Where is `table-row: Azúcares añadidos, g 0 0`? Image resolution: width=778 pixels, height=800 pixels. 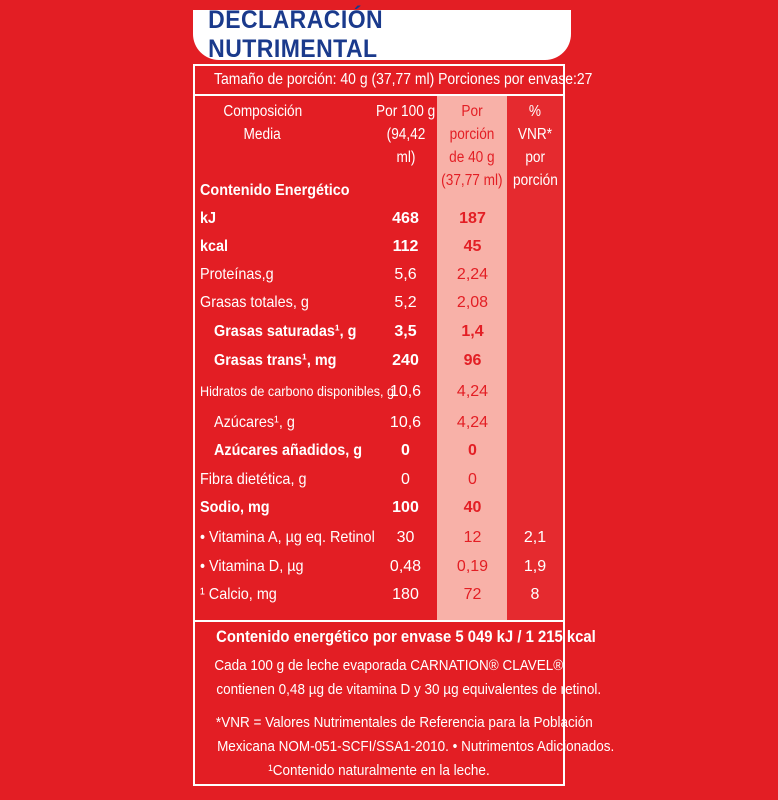 table-row: Azúcares añadidos, g 0 0 is located at coordinates (381, 450).